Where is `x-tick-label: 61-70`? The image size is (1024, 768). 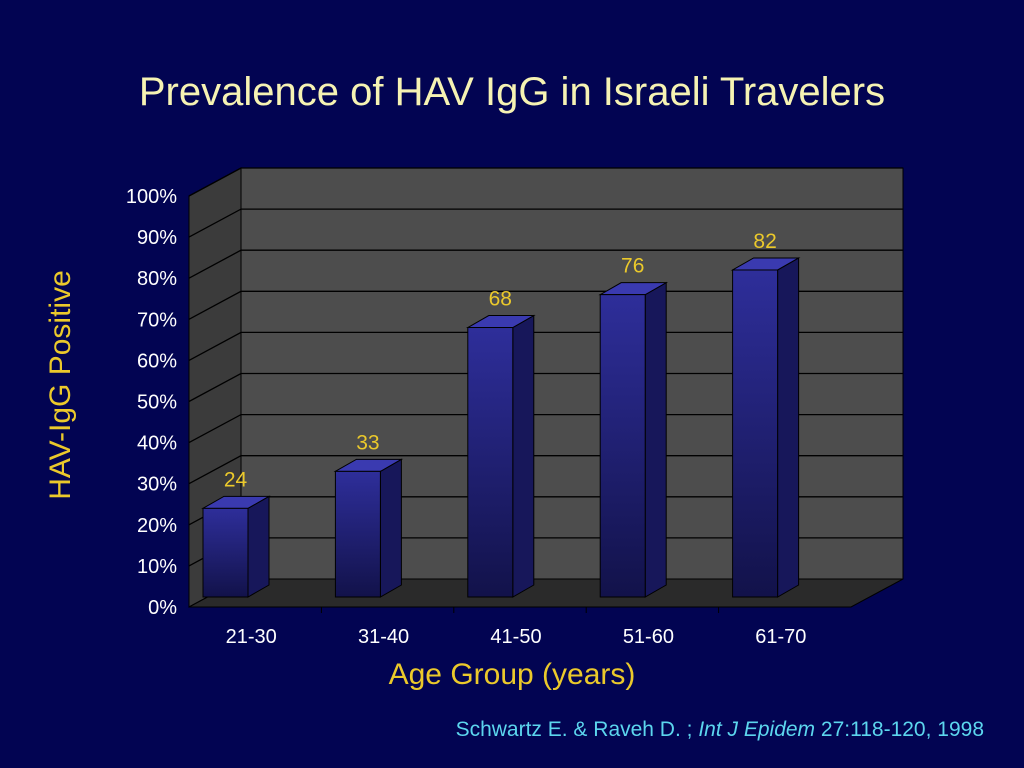
x-tick-label: 61-70 is located at coordinates (780, 637).